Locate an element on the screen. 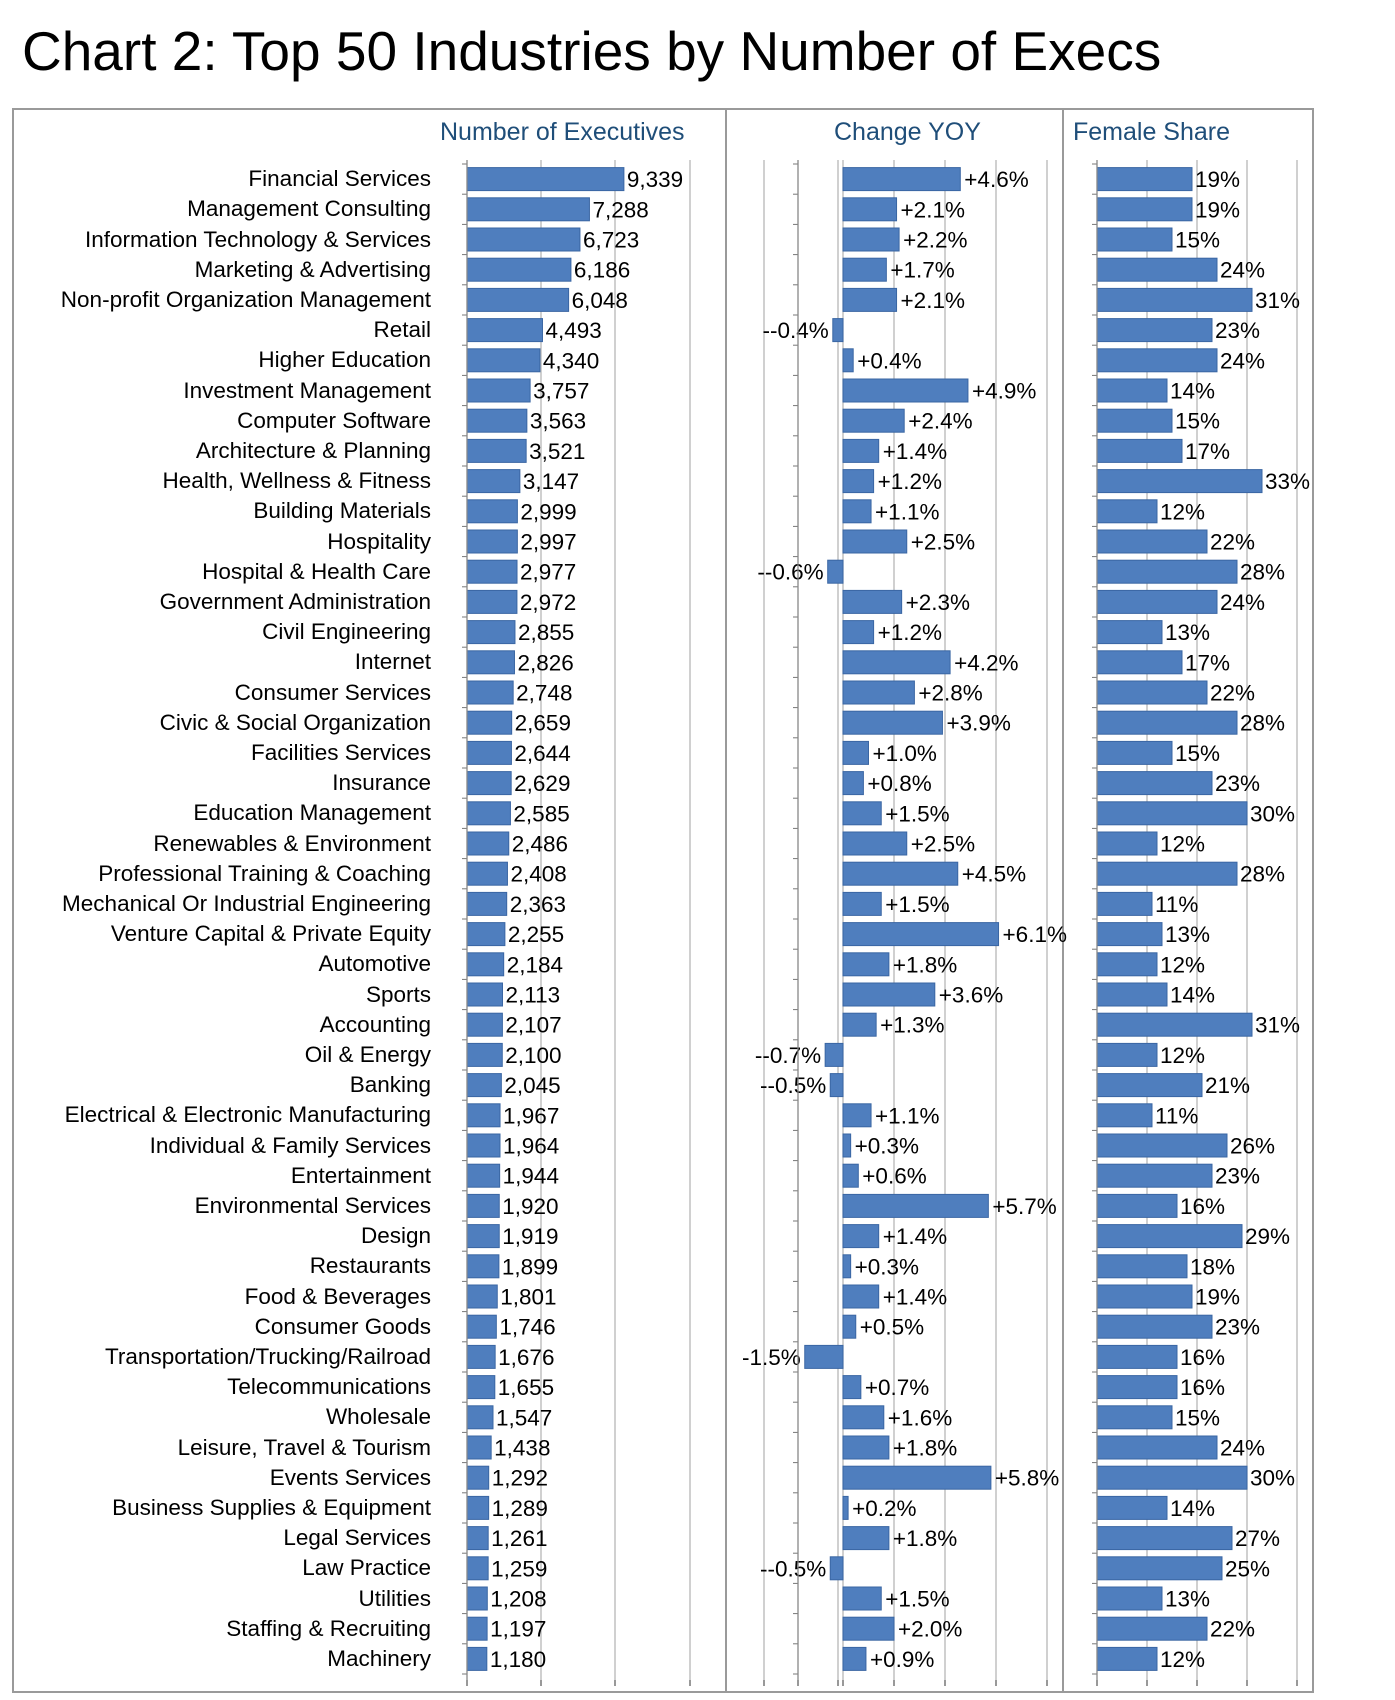  change-yoy-value-label: --0.5% is located at coordinates (793, 1085).